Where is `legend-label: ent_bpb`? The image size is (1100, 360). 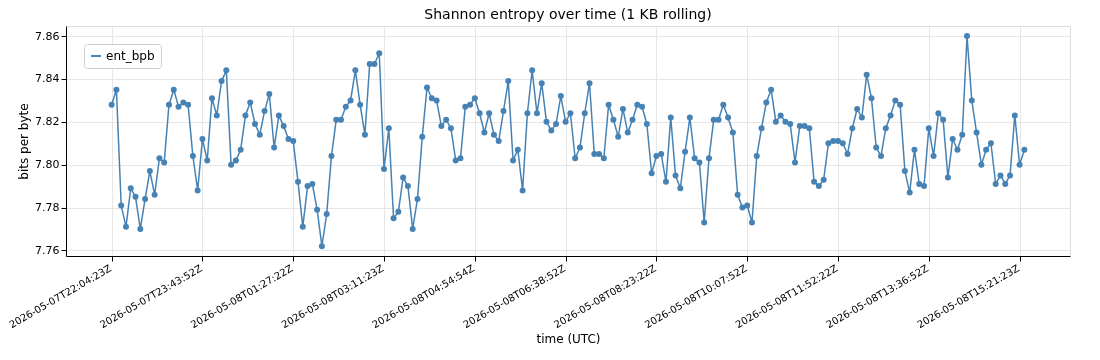
legend-label: ent_bpb is located at coordinates (130, 56).